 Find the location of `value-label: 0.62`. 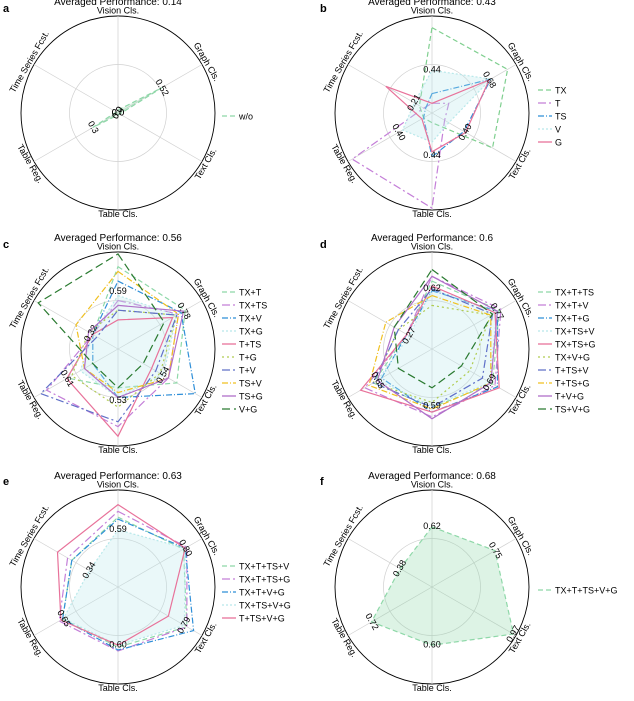

value-label: 0.62 is located at coordinates (432, 288).